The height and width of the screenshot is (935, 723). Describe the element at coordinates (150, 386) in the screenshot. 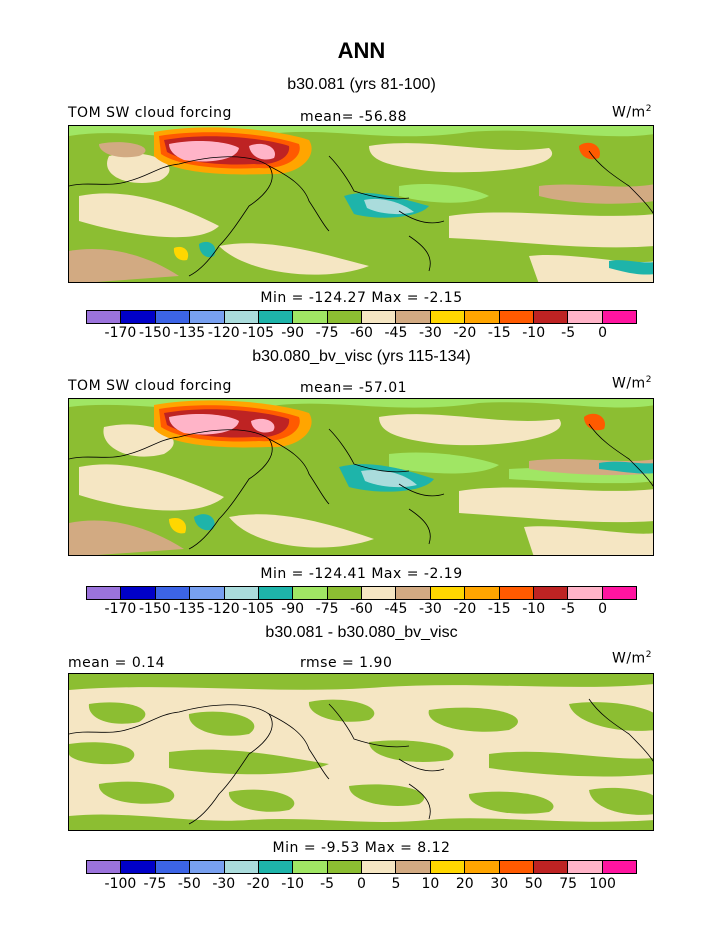

I see `panel-2-variable-label: TOM SW cloud forcing` at that location.